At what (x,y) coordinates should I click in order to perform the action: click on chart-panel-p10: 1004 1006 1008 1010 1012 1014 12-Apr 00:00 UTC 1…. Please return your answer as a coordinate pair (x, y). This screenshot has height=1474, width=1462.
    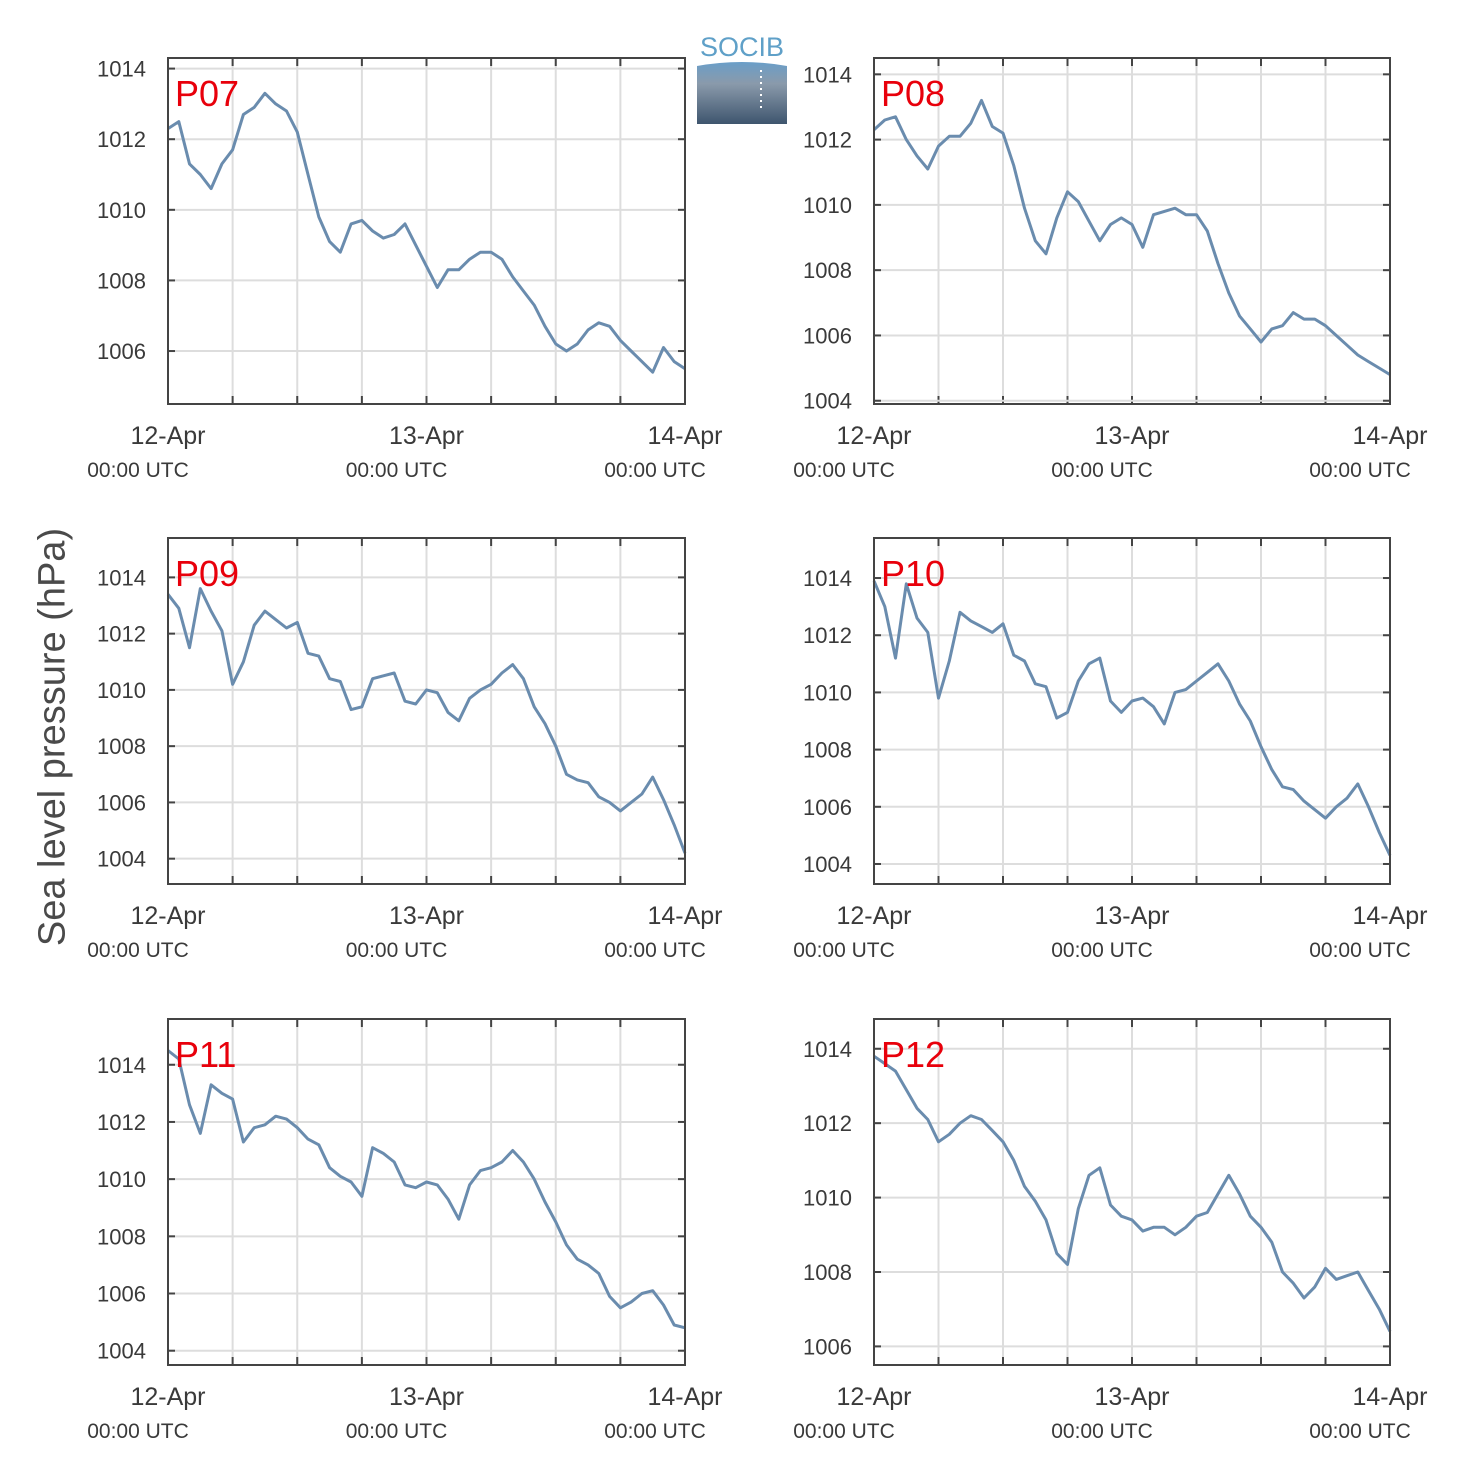
    Looking at the image, I should click on (1110, 749).